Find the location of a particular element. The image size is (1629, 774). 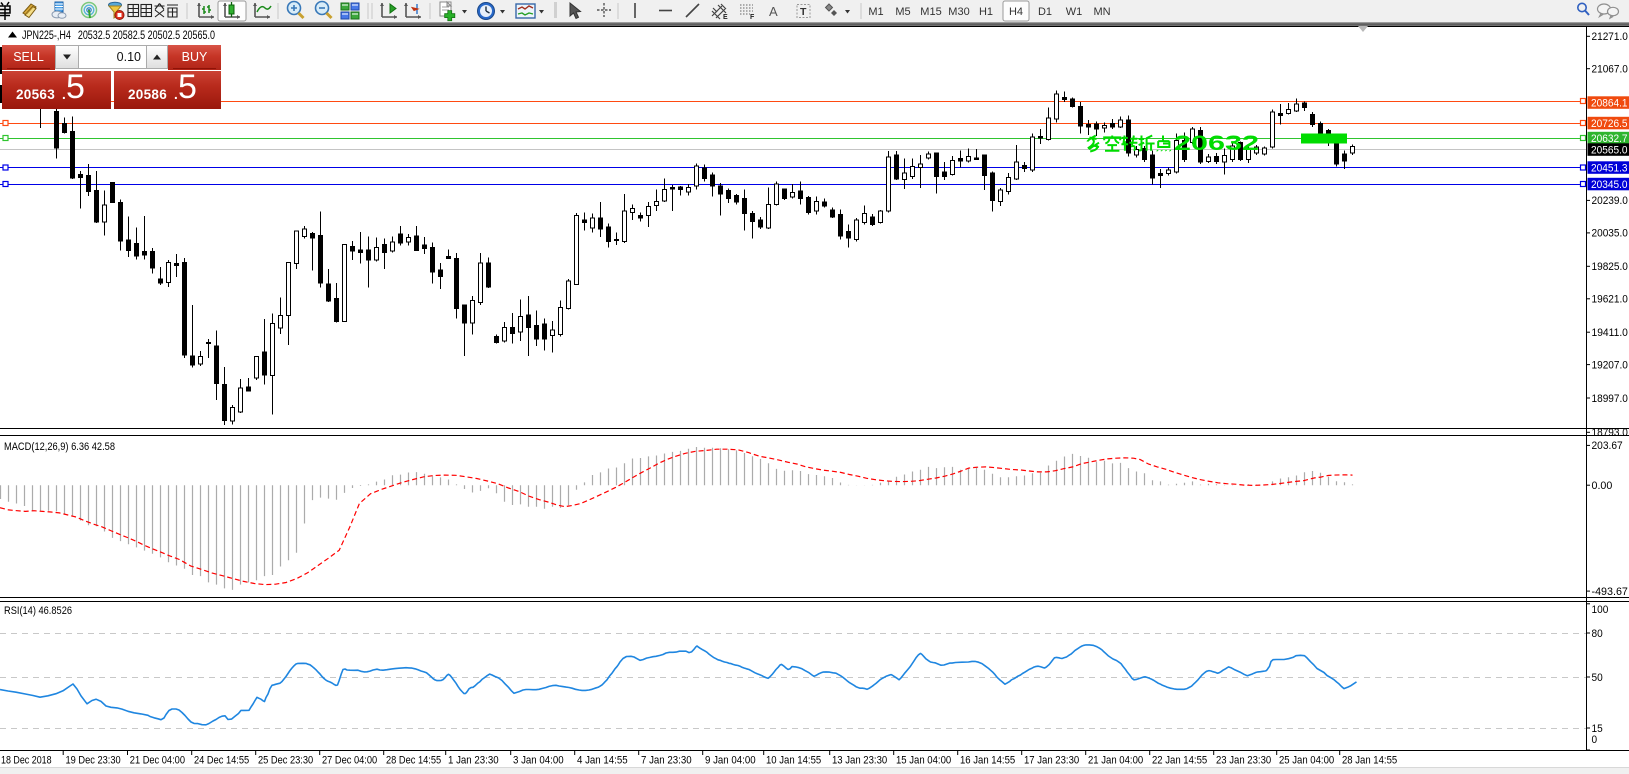

svg-text: 20451.3 is located at coordinates (1609, 168).